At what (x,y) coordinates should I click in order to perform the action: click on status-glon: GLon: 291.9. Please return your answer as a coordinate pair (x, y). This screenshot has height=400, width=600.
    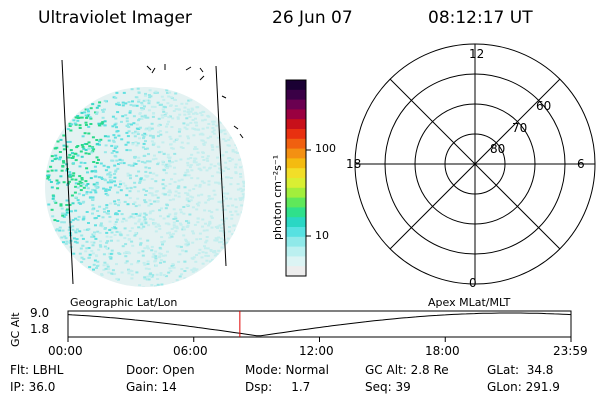
    Looking at the image, I should click on (523, 387).